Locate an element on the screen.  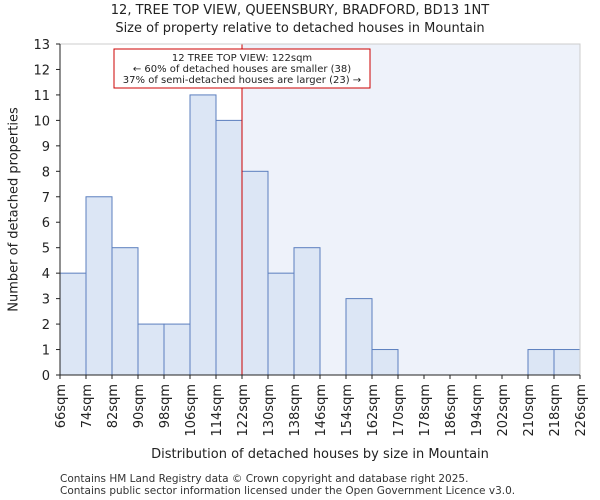
y-tick-label-2: 2 is located at coordinates (46, 325).